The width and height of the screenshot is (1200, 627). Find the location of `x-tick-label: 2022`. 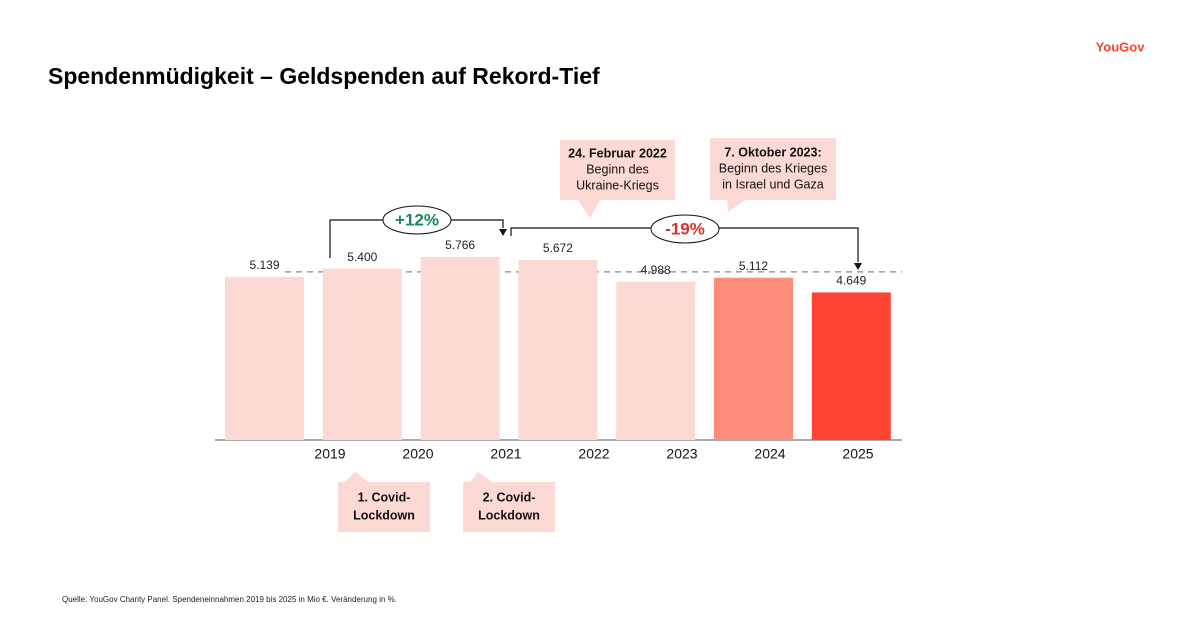

x-tick-label: 2022 is located at coordinates (593, 454).